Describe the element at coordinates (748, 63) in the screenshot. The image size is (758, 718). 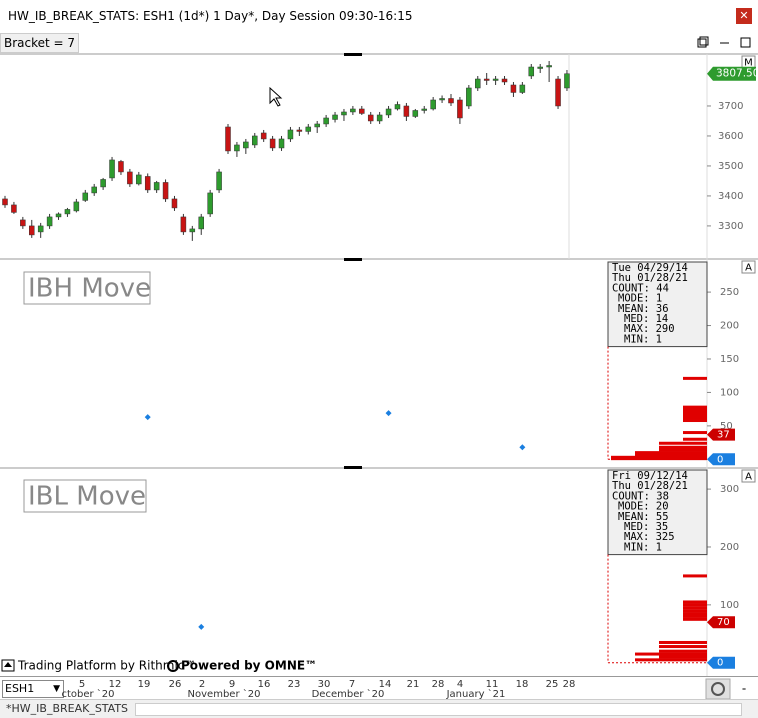
I see `panel-badge: M` at that location.